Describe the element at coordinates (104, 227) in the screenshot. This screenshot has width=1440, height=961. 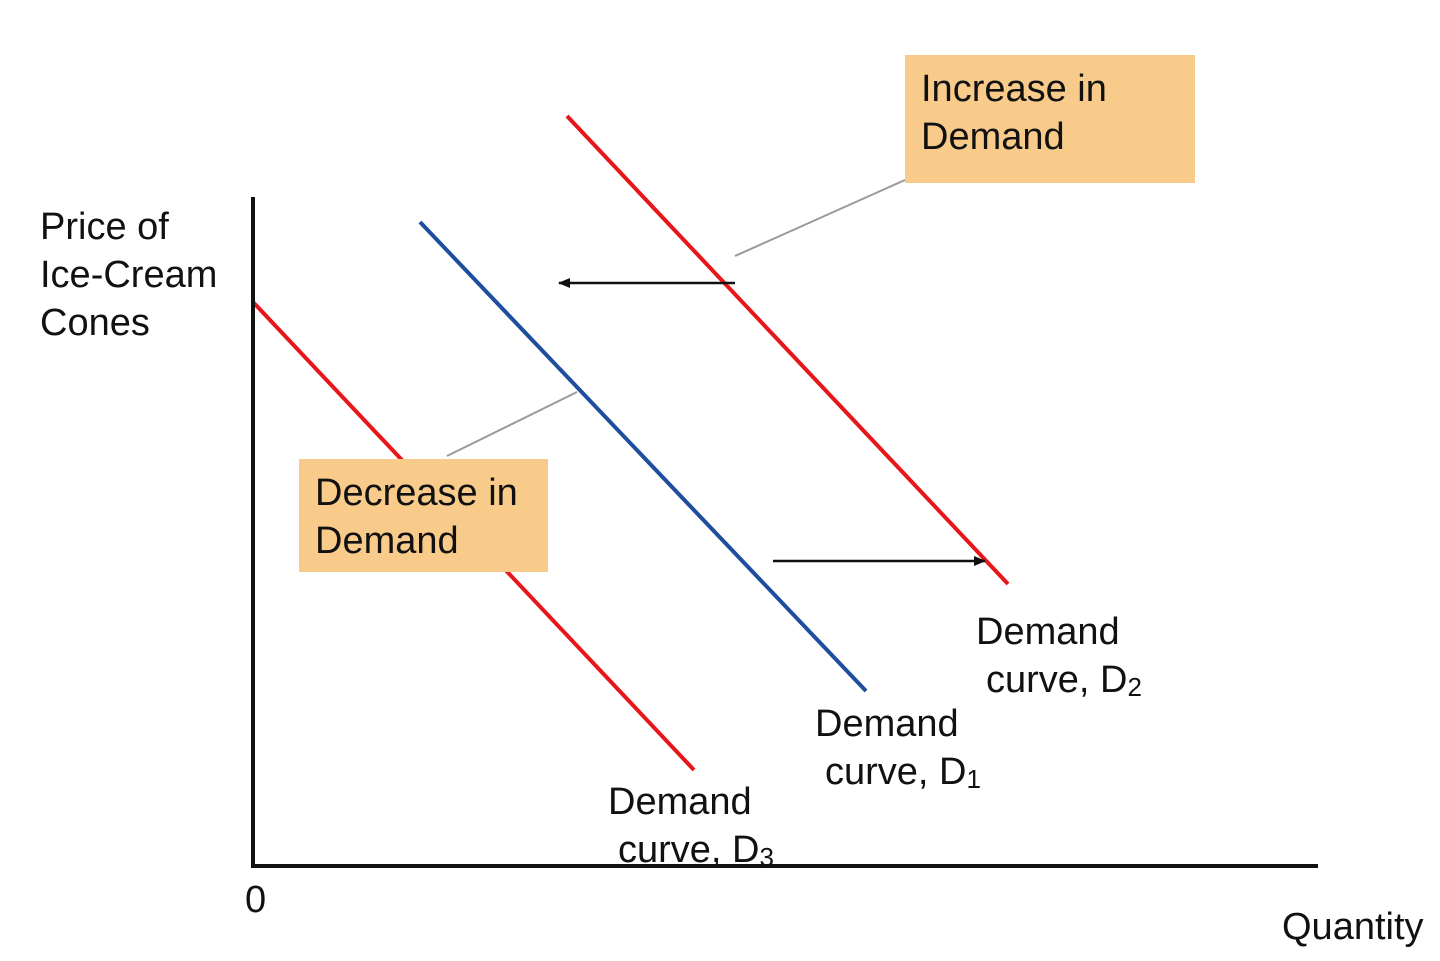
I see `y-axis-label-line-1: Price of` at that location.